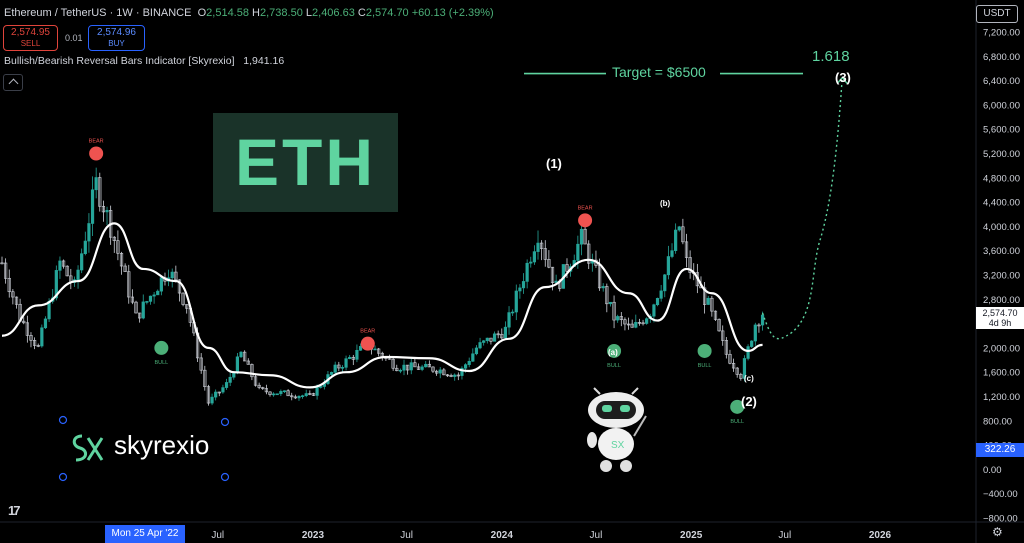 This screenshot has height=543, width=1024. I want to click on close-label: C, so click(361, 13).